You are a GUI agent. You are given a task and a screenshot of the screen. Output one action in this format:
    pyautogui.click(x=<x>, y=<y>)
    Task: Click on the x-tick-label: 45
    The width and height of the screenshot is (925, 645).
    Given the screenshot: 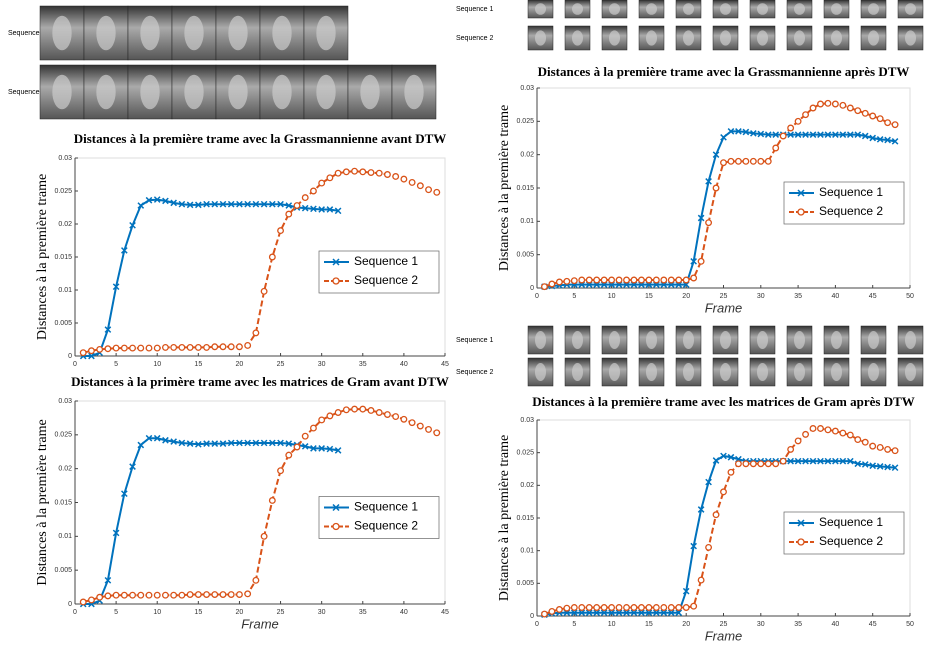 What is the action you would take?
    pyautogui.click(x=445, y=364)
    